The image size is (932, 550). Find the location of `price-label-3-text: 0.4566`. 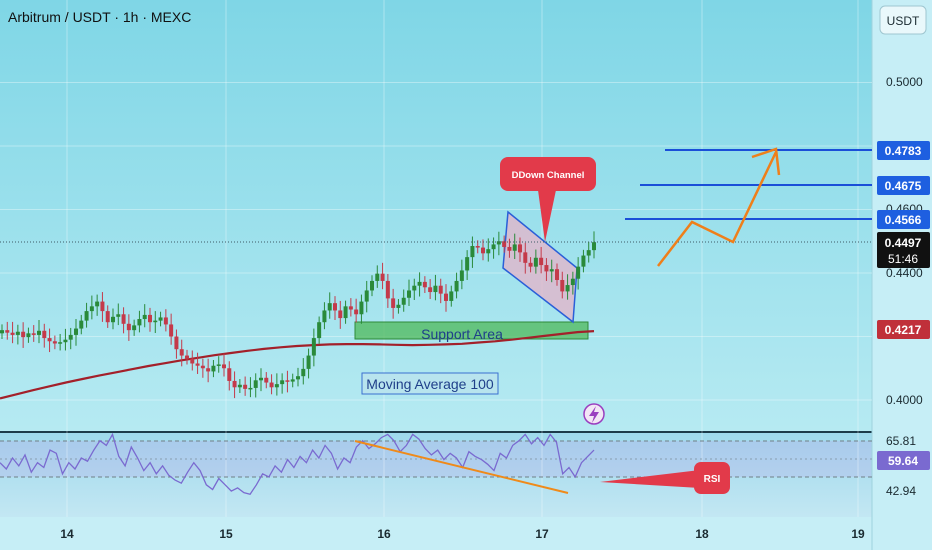

price-label-3-text: 0.4566 is located at coordinates (903, 220).